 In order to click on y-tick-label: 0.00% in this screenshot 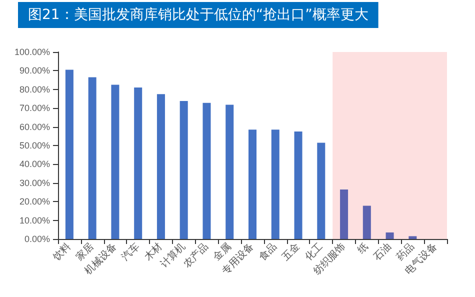, I will do `click(37, 239)`.